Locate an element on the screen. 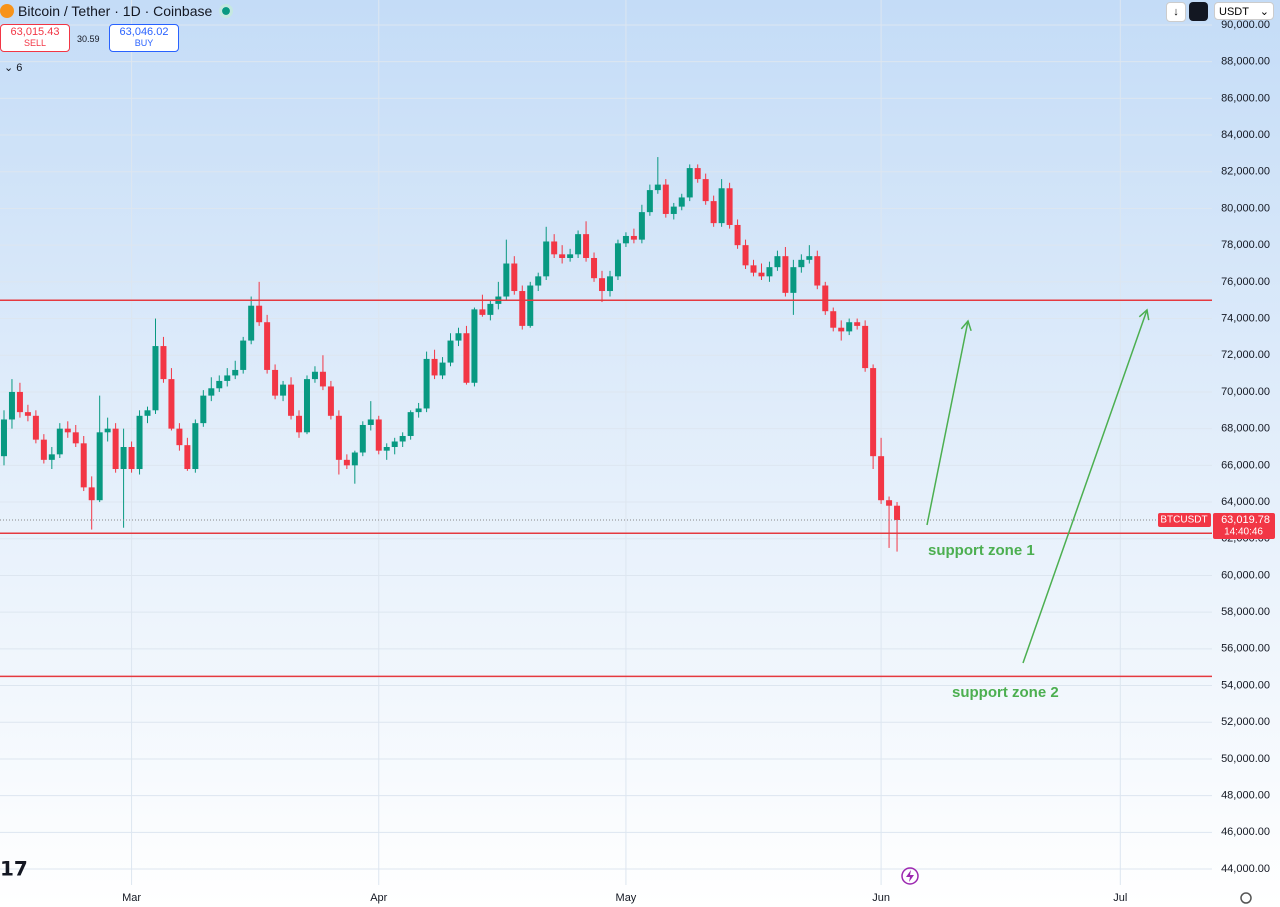 The width and height of the screenshot is (1280, 907). y-tick-label: 50,000.00 is located at coordinates (1245, 759).